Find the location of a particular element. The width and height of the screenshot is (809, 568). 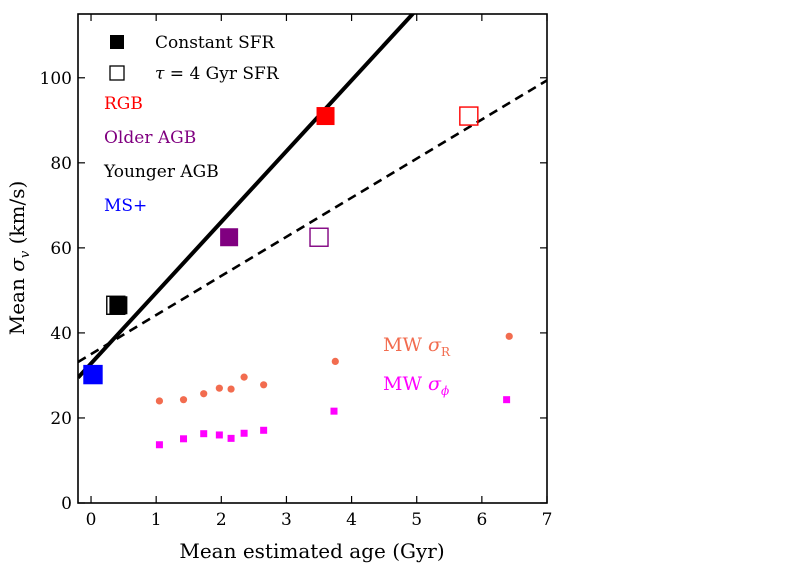

ms-constant-marker is located at coordinates (92, 374).